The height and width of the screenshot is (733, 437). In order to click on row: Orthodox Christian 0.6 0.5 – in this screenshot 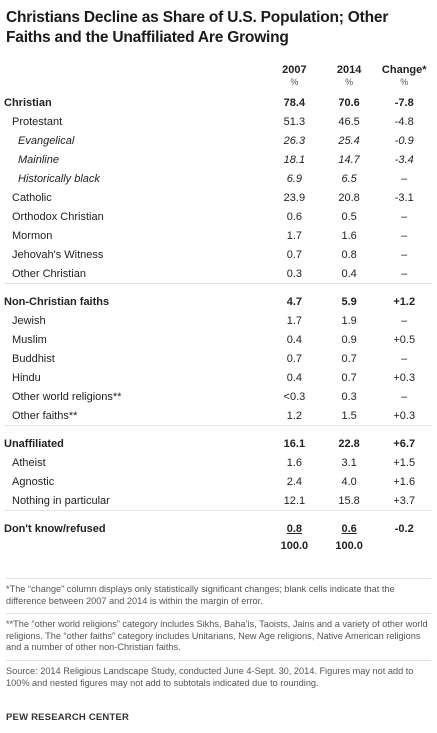, I will do `click(218, 216)`.